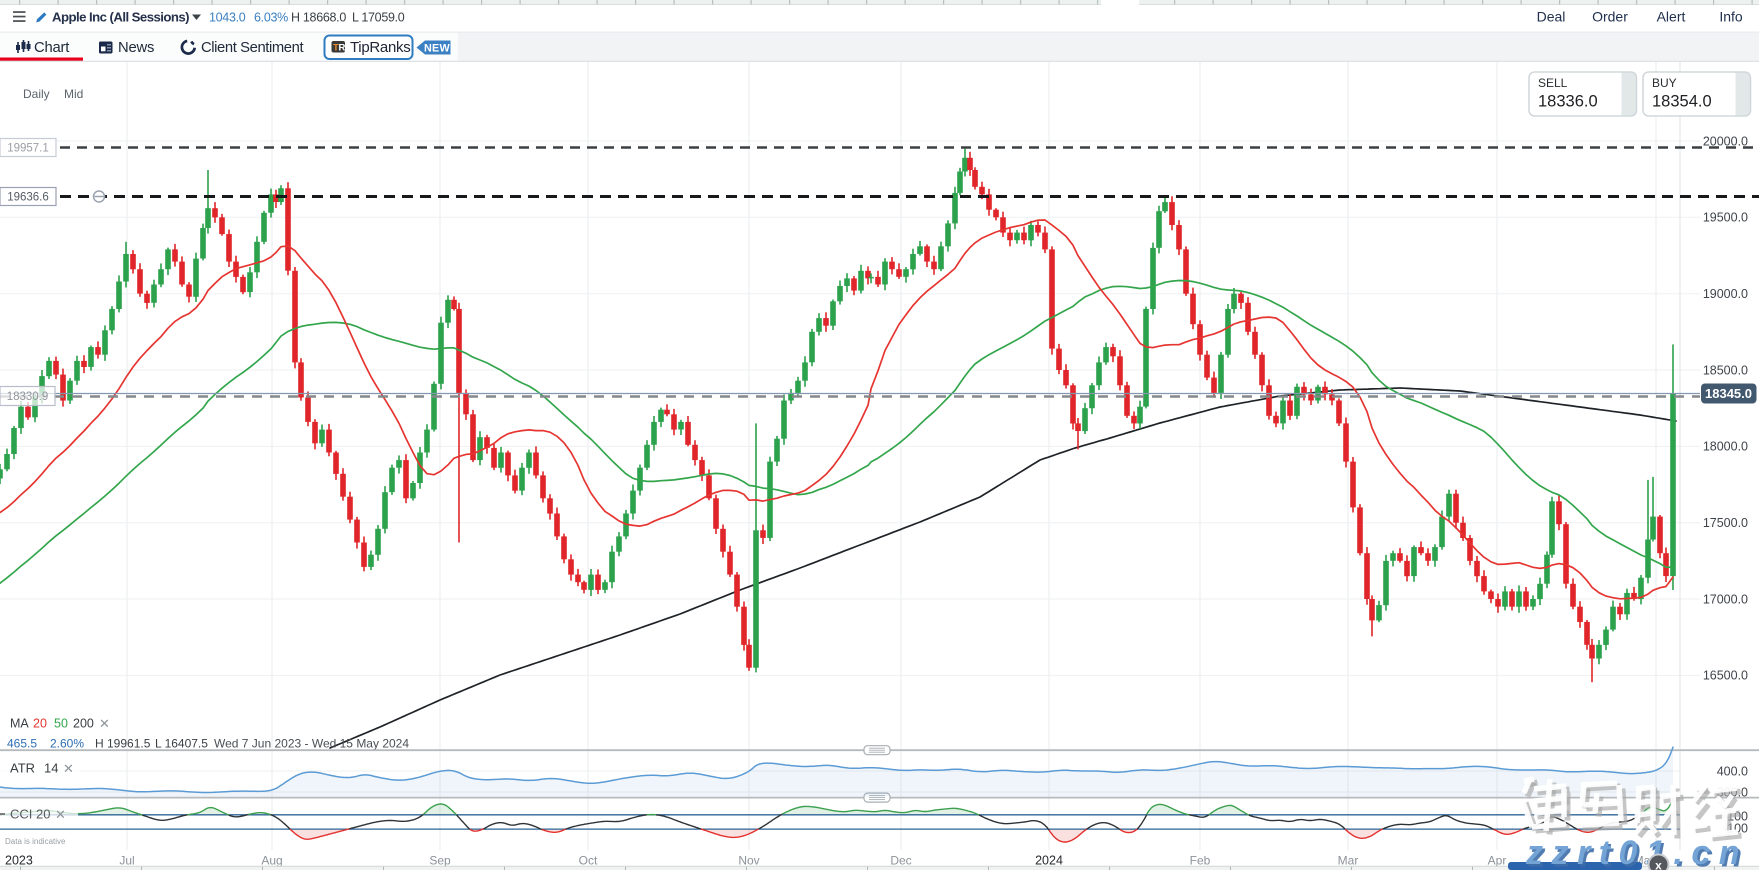 The width and height of the screenshot is (1759, 870). What do you see at coordinates (380, 47) in the screenshot?
I see `svg-text: TipRanks` at bounding box center [380, 47].